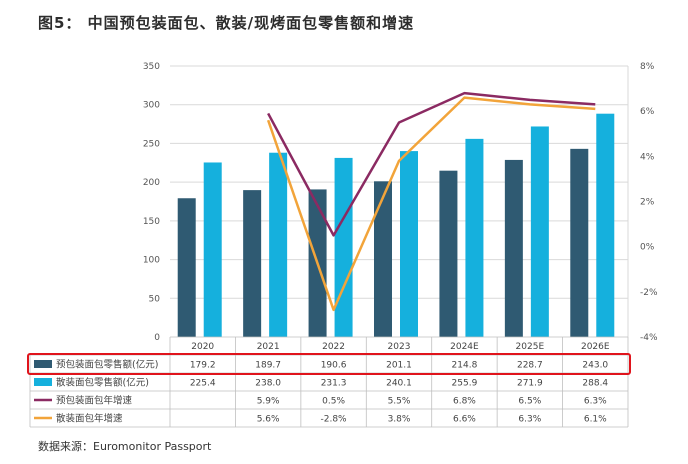 Image resolution: width=688 pixels, height=464 pixels. I want to click on y-left-tick-label: 350, so click(151, 67).